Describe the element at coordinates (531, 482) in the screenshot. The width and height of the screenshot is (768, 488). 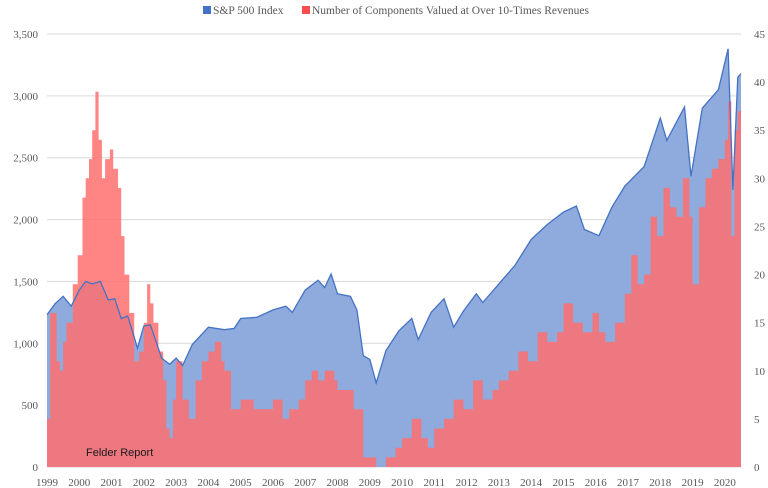
I see `x-axis-tick-label: 2014` at that location.